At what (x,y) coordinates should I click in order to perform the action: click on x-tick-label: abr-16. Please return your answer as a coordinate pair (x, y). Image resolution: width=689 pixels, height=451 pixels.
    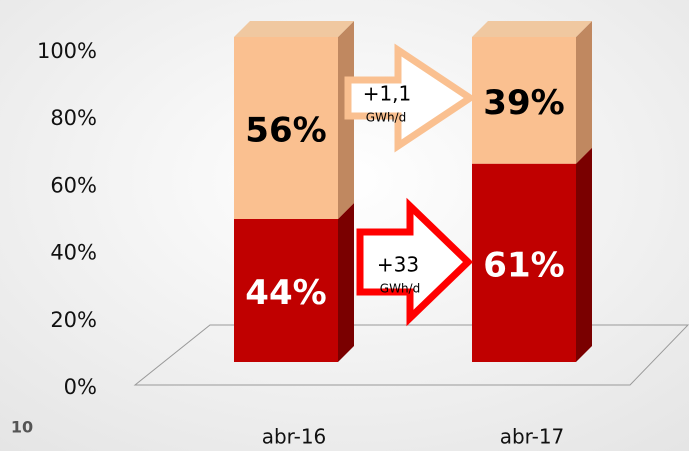
    Looking at the image, I should click on (294, 437).